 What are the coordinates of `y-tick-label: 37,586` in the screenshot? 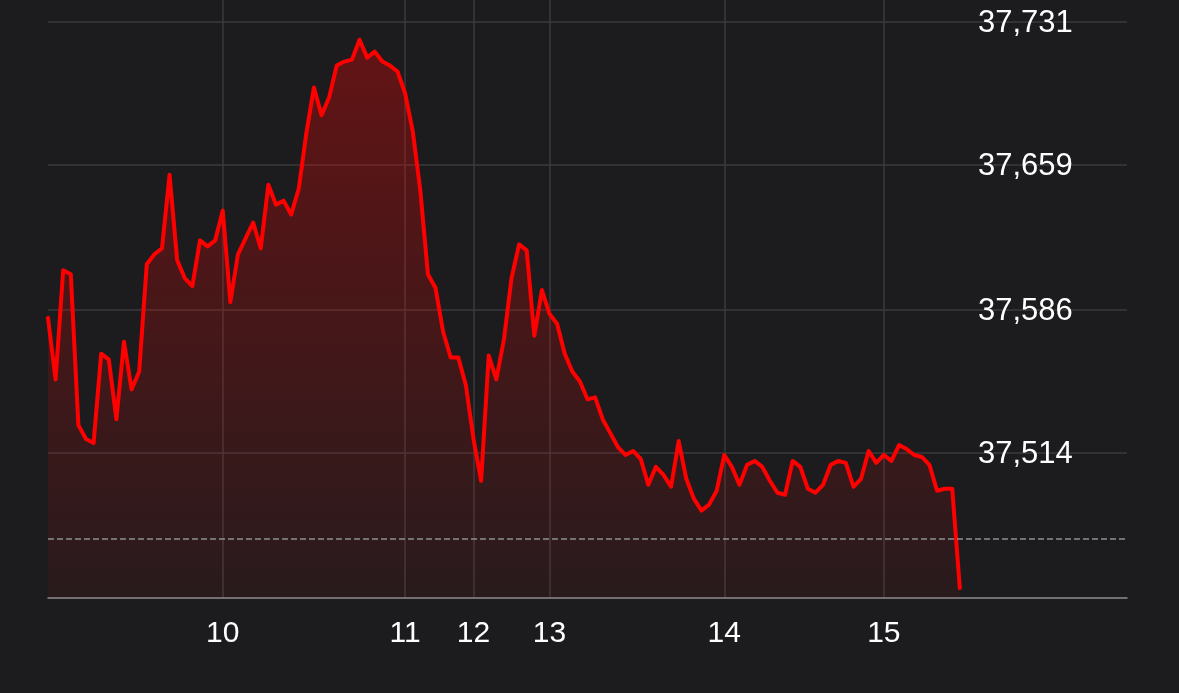 It's located at (1025, 310).